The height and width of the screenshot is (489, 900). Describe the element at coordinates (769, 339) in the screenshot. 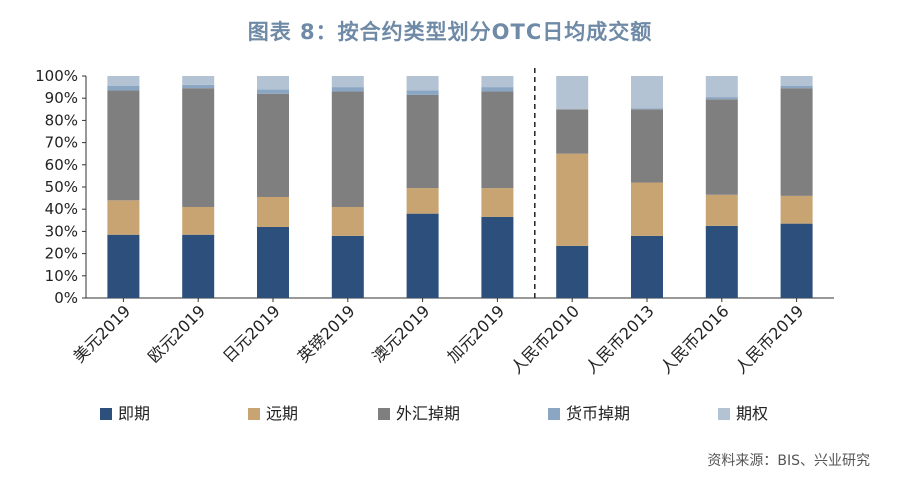

I see `x-tick-label: 人民币2019` at that location.